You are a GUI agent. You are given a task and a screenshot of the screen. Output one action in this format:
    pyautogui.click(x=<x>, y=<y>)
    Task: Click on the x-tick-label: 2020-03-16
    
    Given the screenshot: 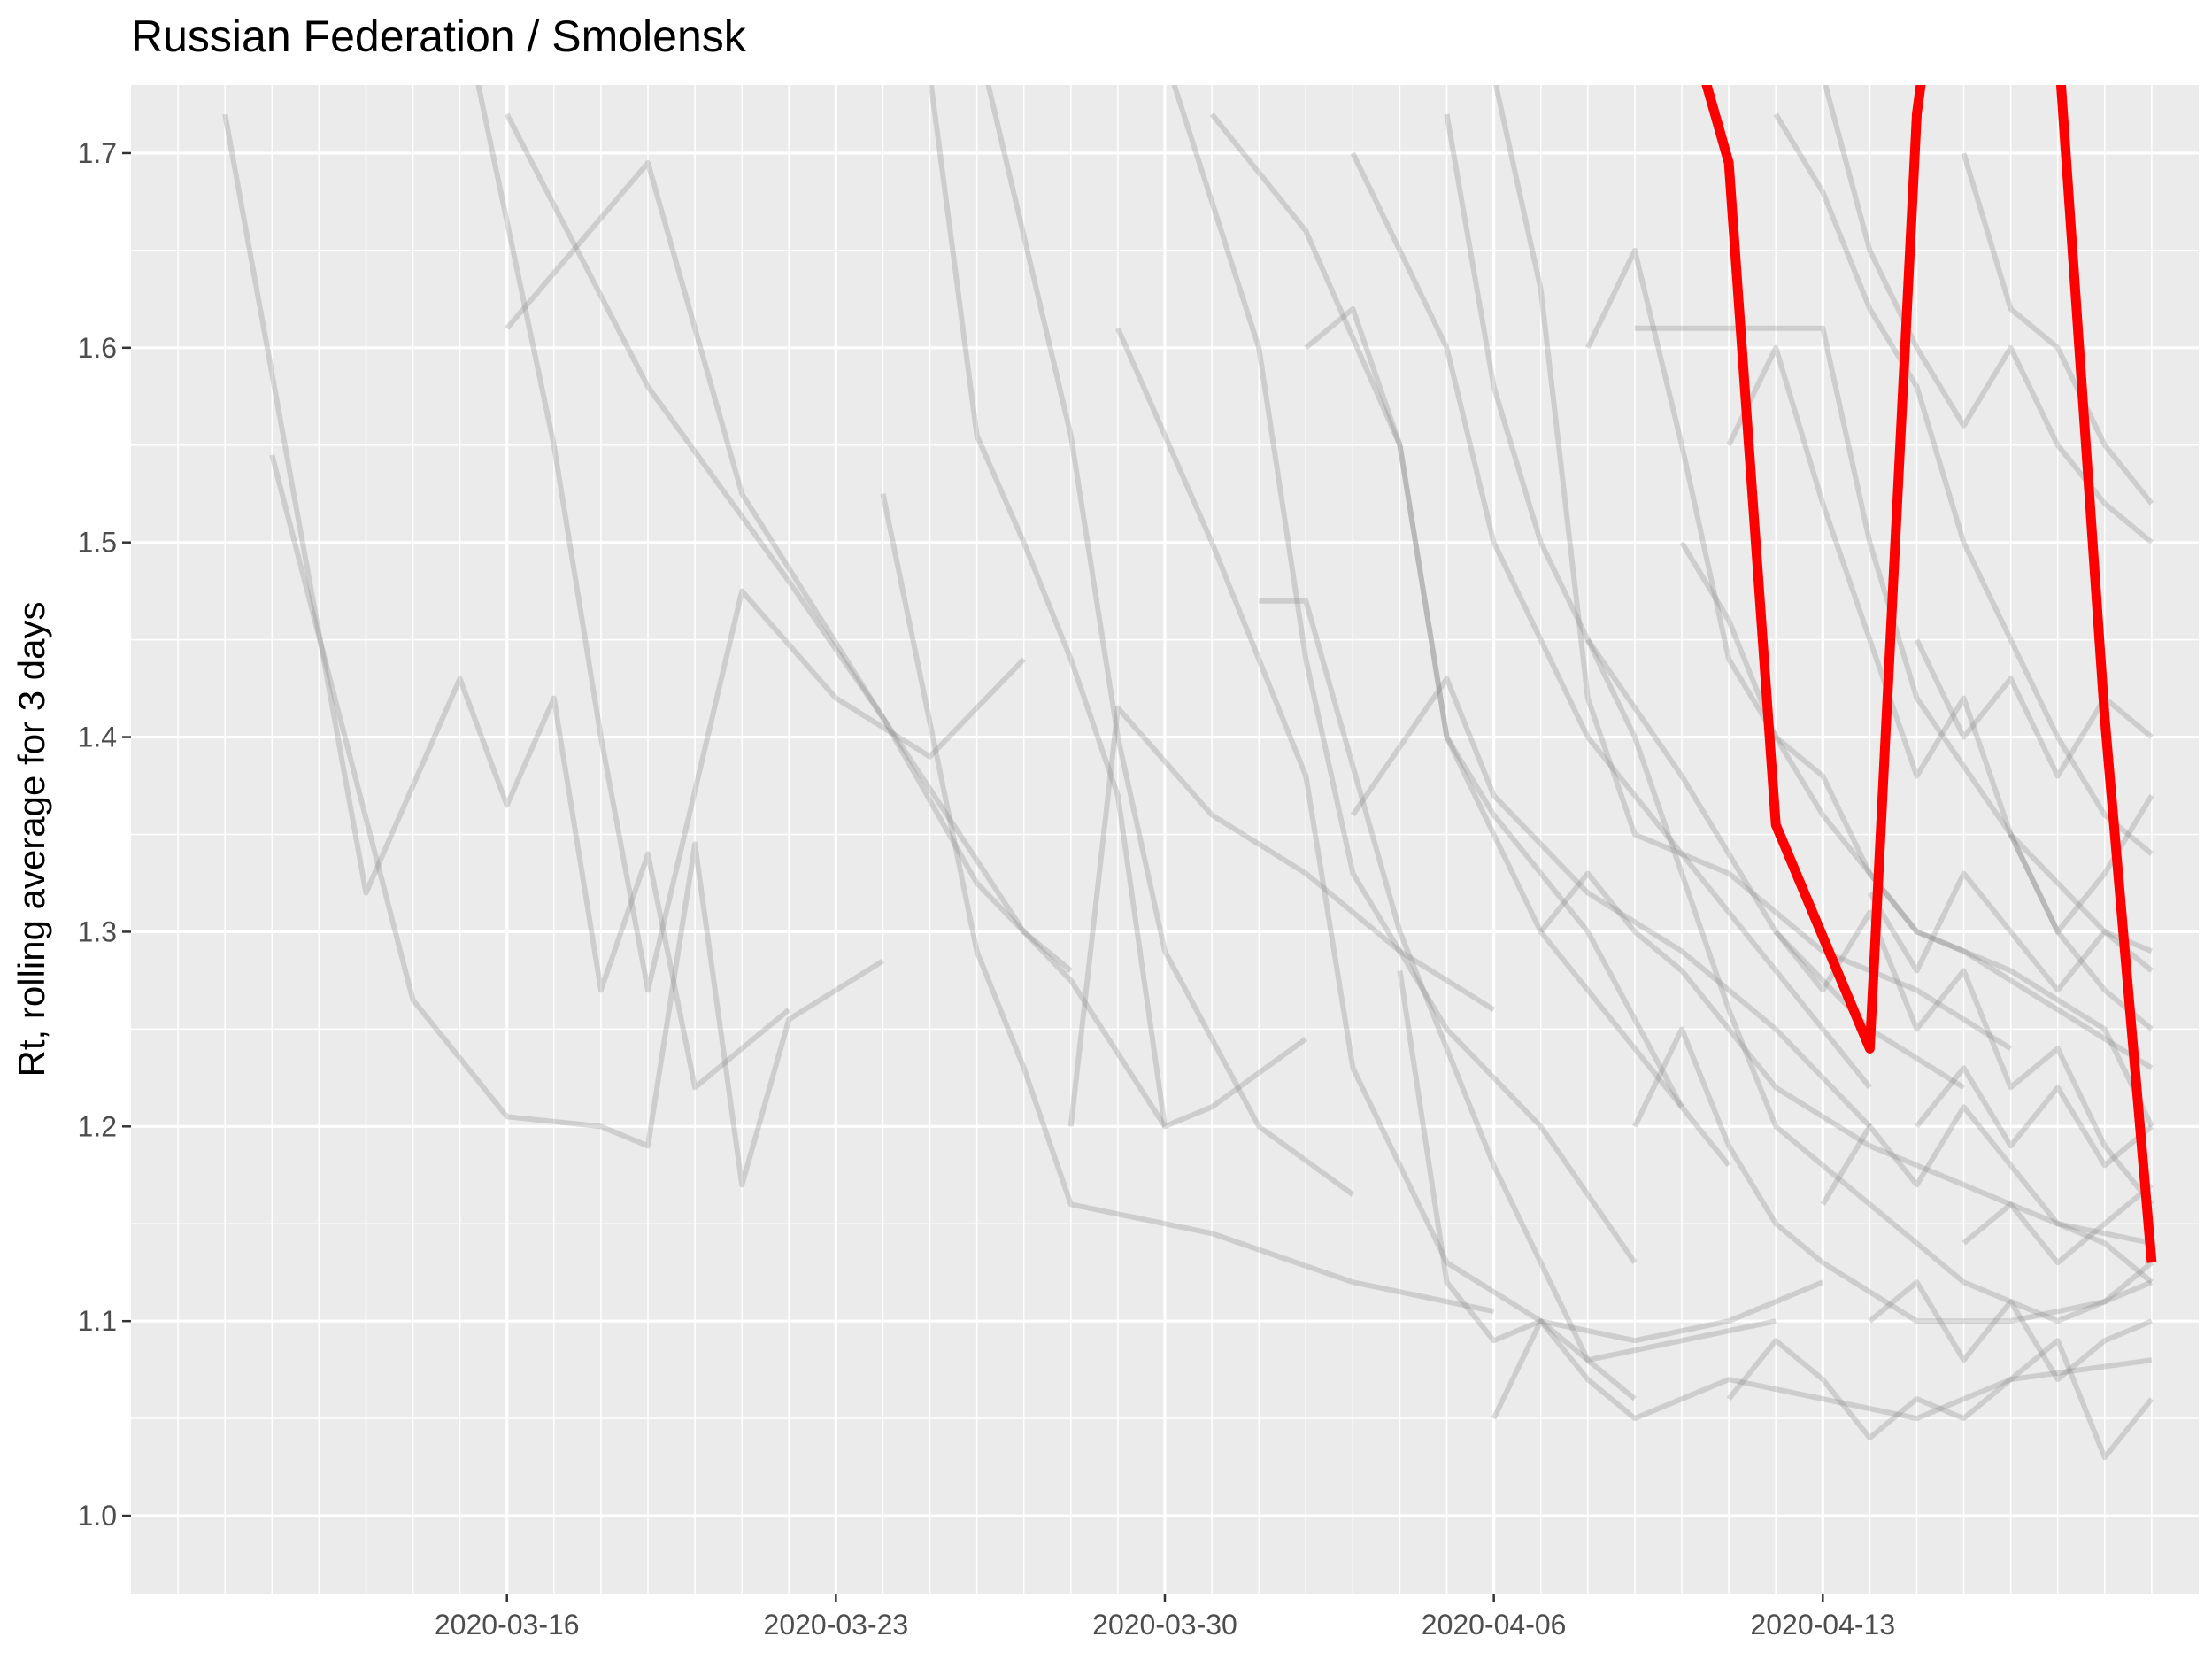 What is the action you would take?
    pyautogui.click(x=507, y=1625)
    